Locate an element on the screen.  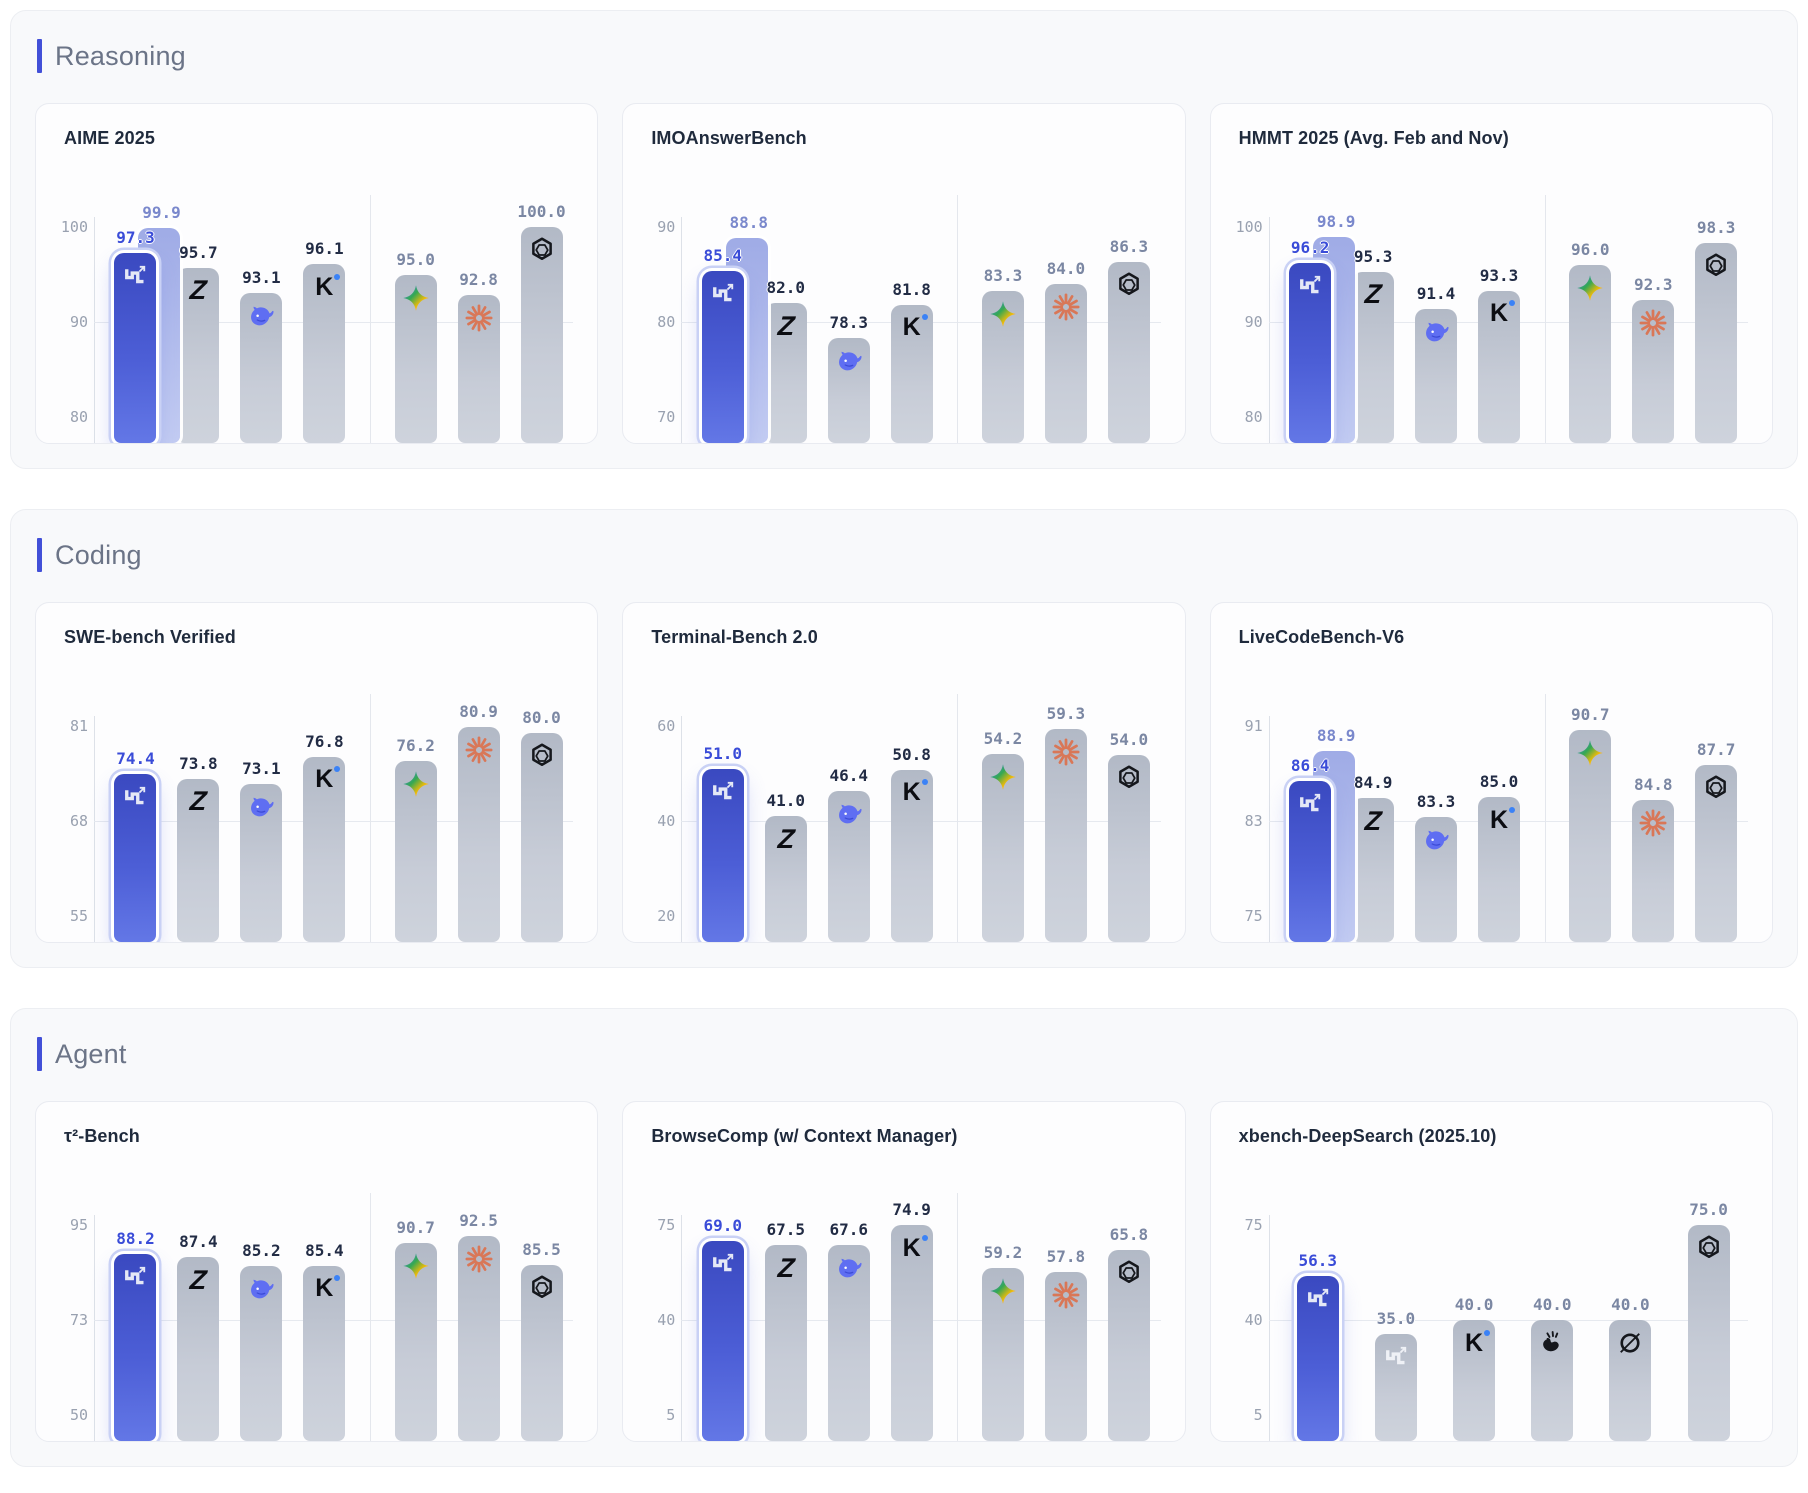
value-label: 85.2 is located at coordinates (261, 1251).